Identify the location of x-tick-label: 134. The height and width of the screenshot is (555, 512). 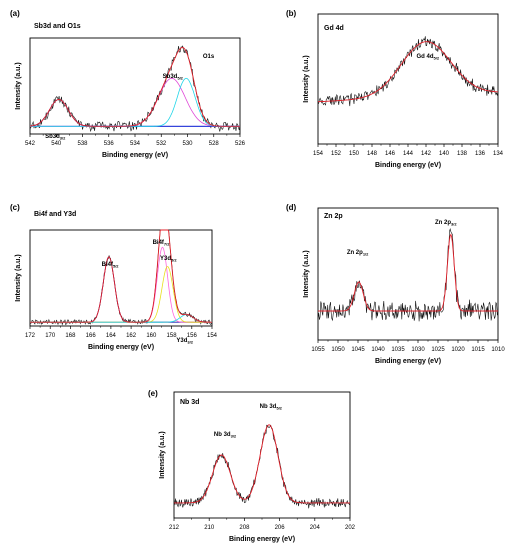
(498, 154).